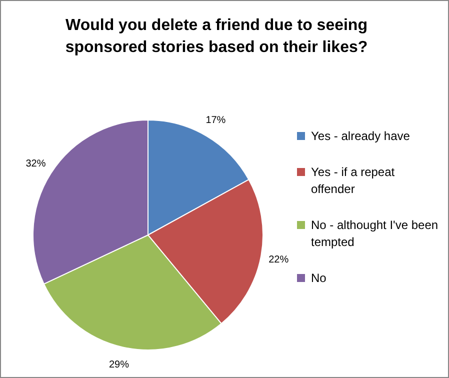 This screenshot has width=449, height=378. I want to click on chart-title: Would you delete a friend due to seeing sponsored stories based on their likes?, so click(216, 36).